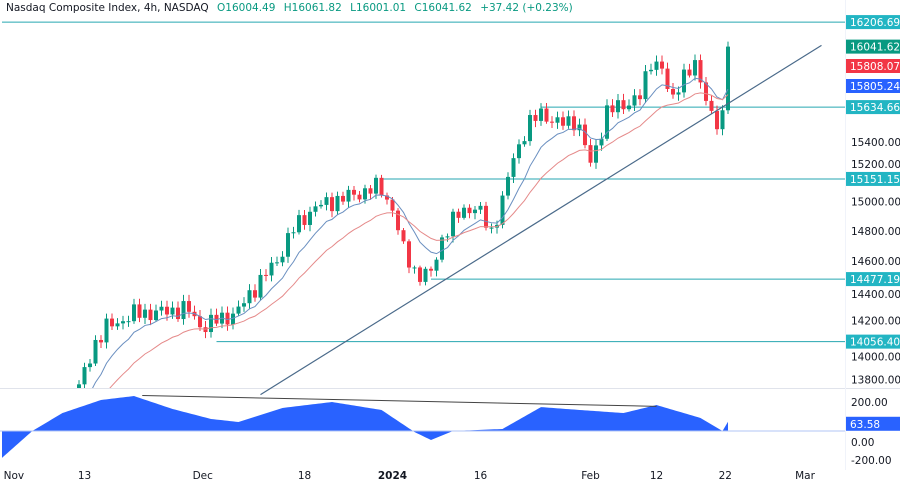 This screenshot has width=900, height=483. Describe the element at coordinates (869, 403) in the screenshot. I see `osc-tick-label: 200.00` at that location.